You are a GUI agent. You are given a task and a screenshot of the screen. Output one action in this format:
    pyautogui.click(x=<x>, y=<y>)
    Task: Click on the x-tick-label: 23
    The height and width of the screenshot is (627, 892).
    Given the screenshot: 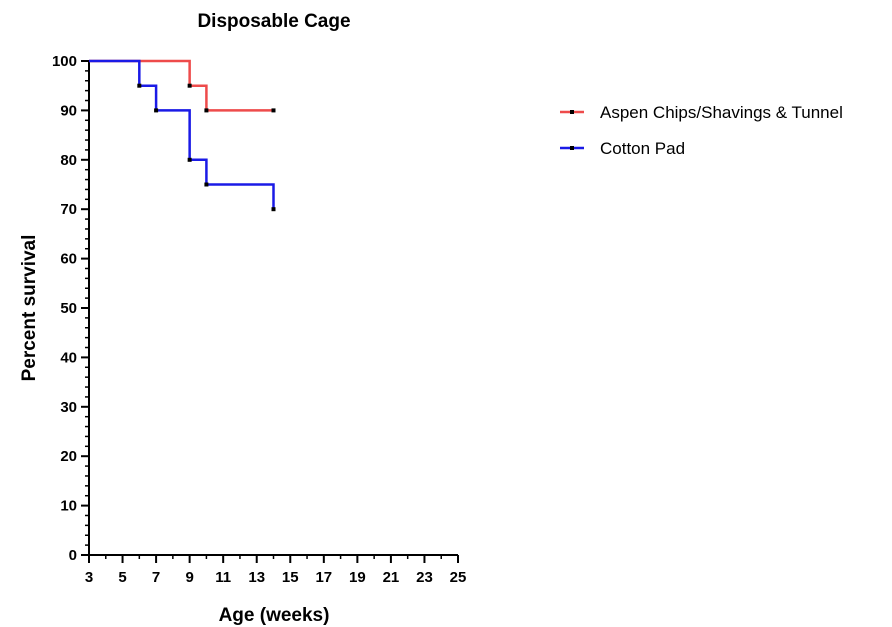 What is the action you would take?
    pyautogui.click(x=424, y=577)
    